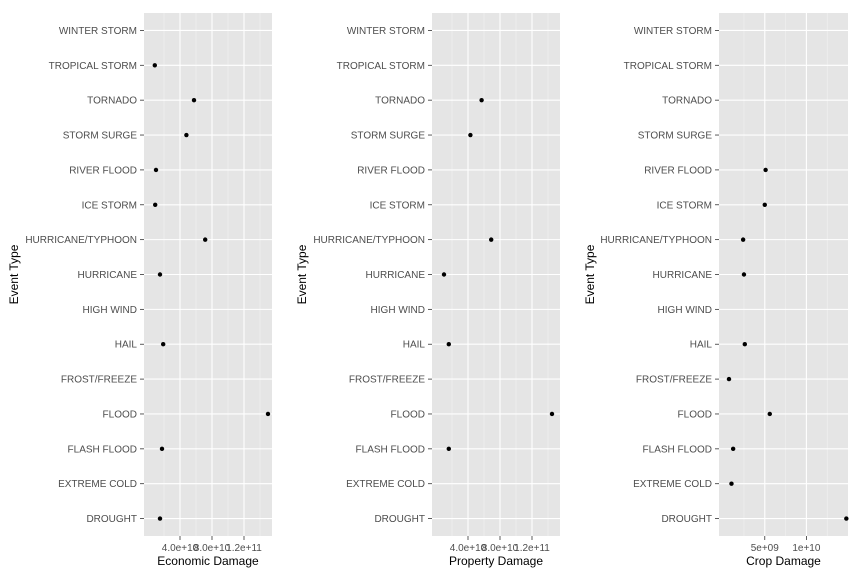 The height and width of the screenshot is (576, 864). What do you see at coordinates (806, 548) in the screenshot?
I see `x-tick-label: 1e+10` at bounding box center [806, 548].